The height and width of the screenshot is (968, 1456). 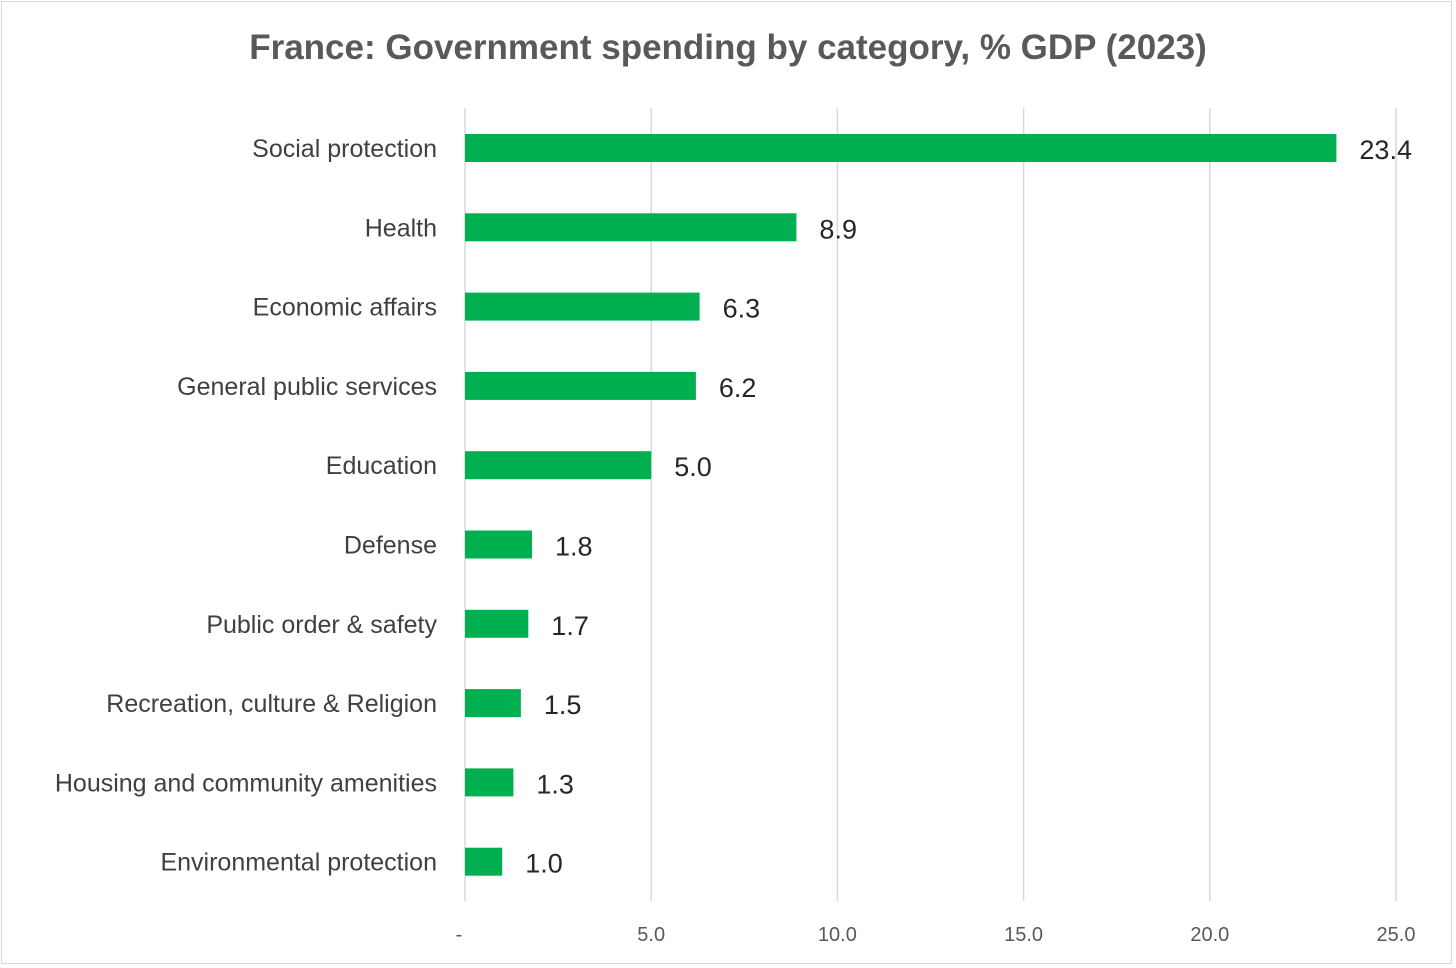 I want to click on data-label: 1.7, so click(x=570, y=626).